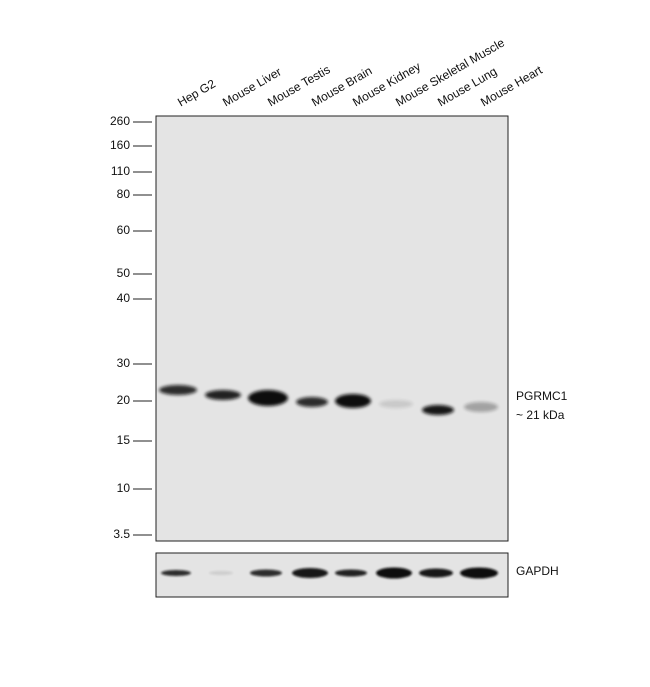  I want to click on marker-label: 20, so click(124, 400).